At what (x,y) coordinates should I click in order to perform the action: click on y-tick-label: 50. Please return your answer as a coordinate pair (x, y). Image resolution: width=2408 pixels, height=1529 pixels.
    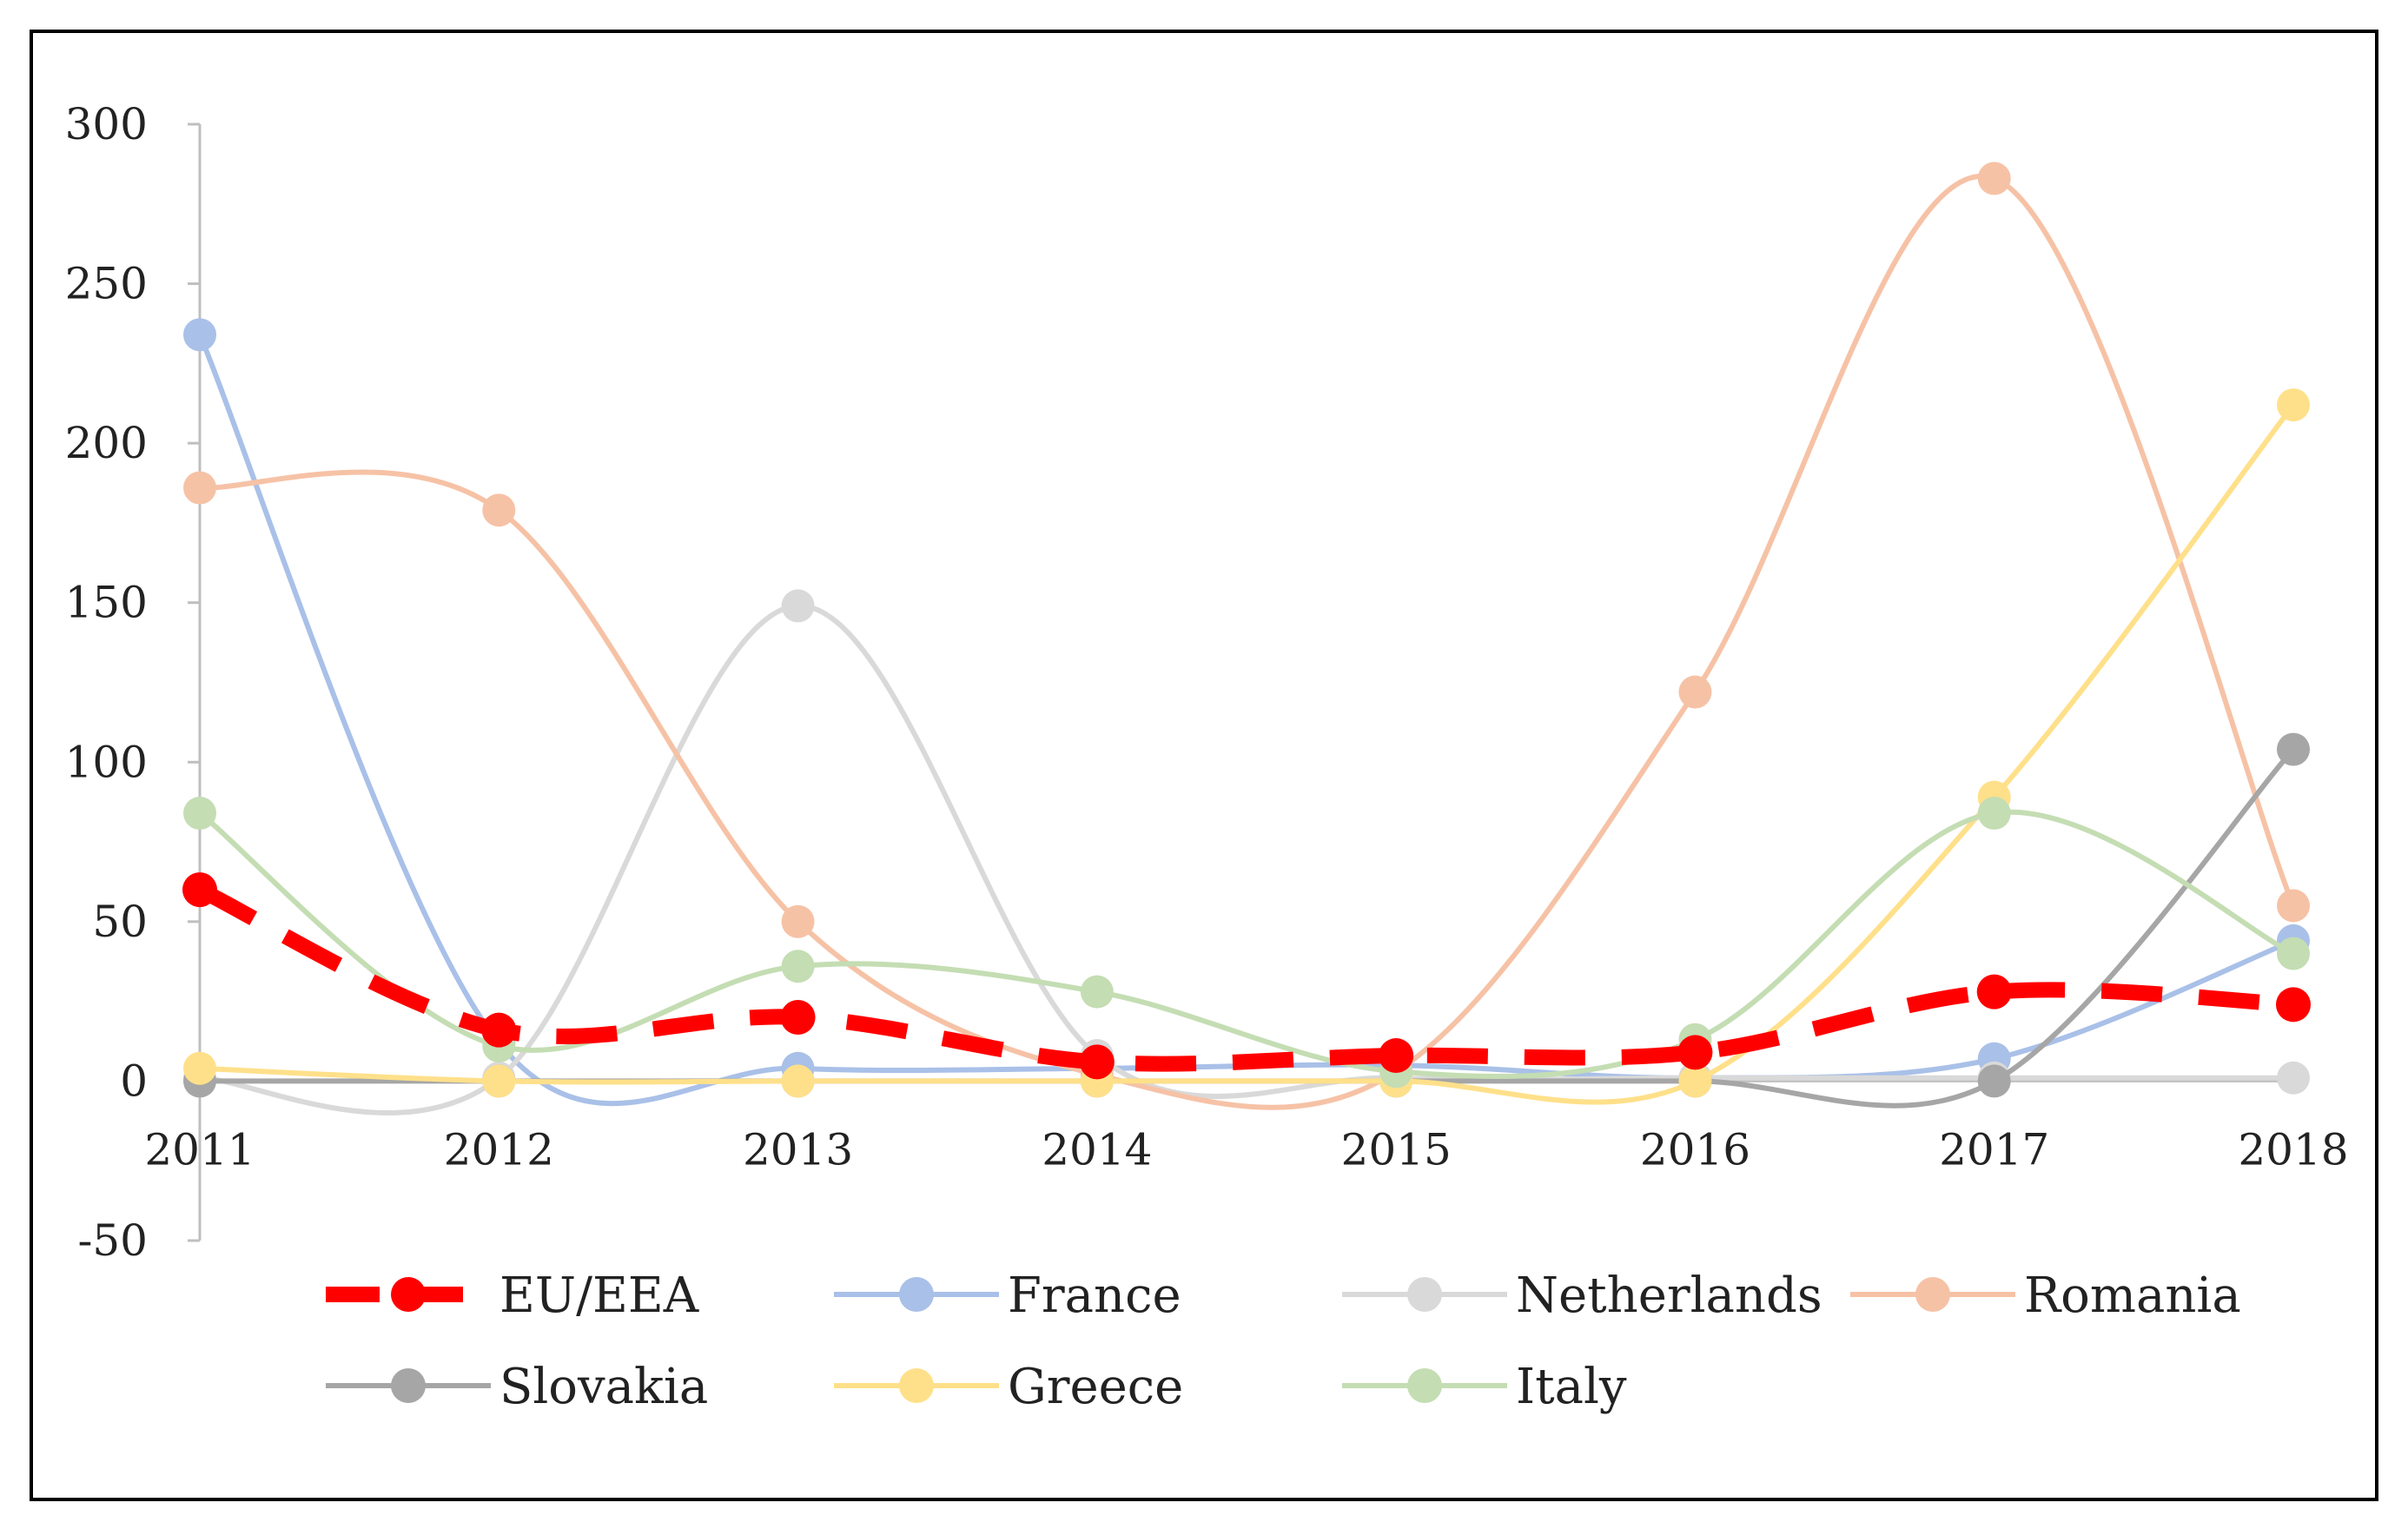
    Looking at the image, I should click on (120, 922).